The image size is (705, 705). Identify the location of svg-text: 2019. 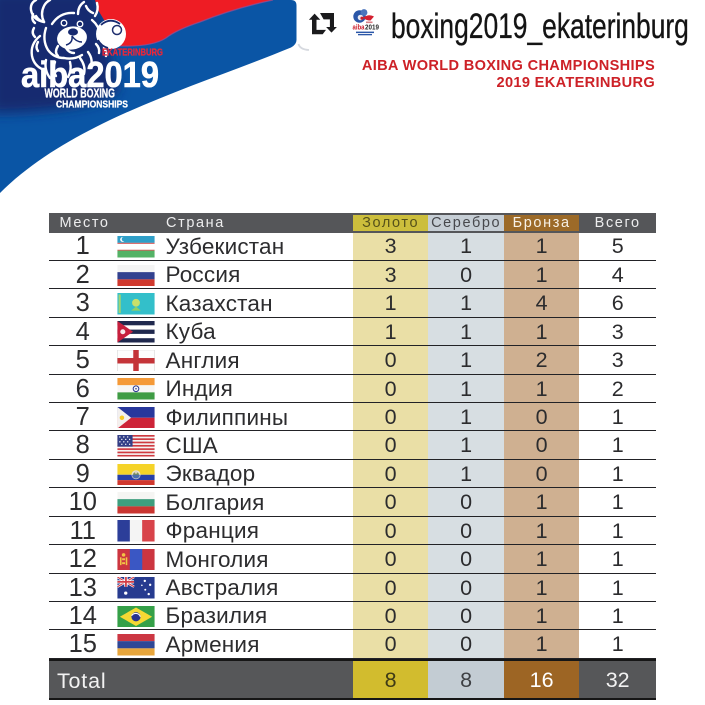
(372, 27).